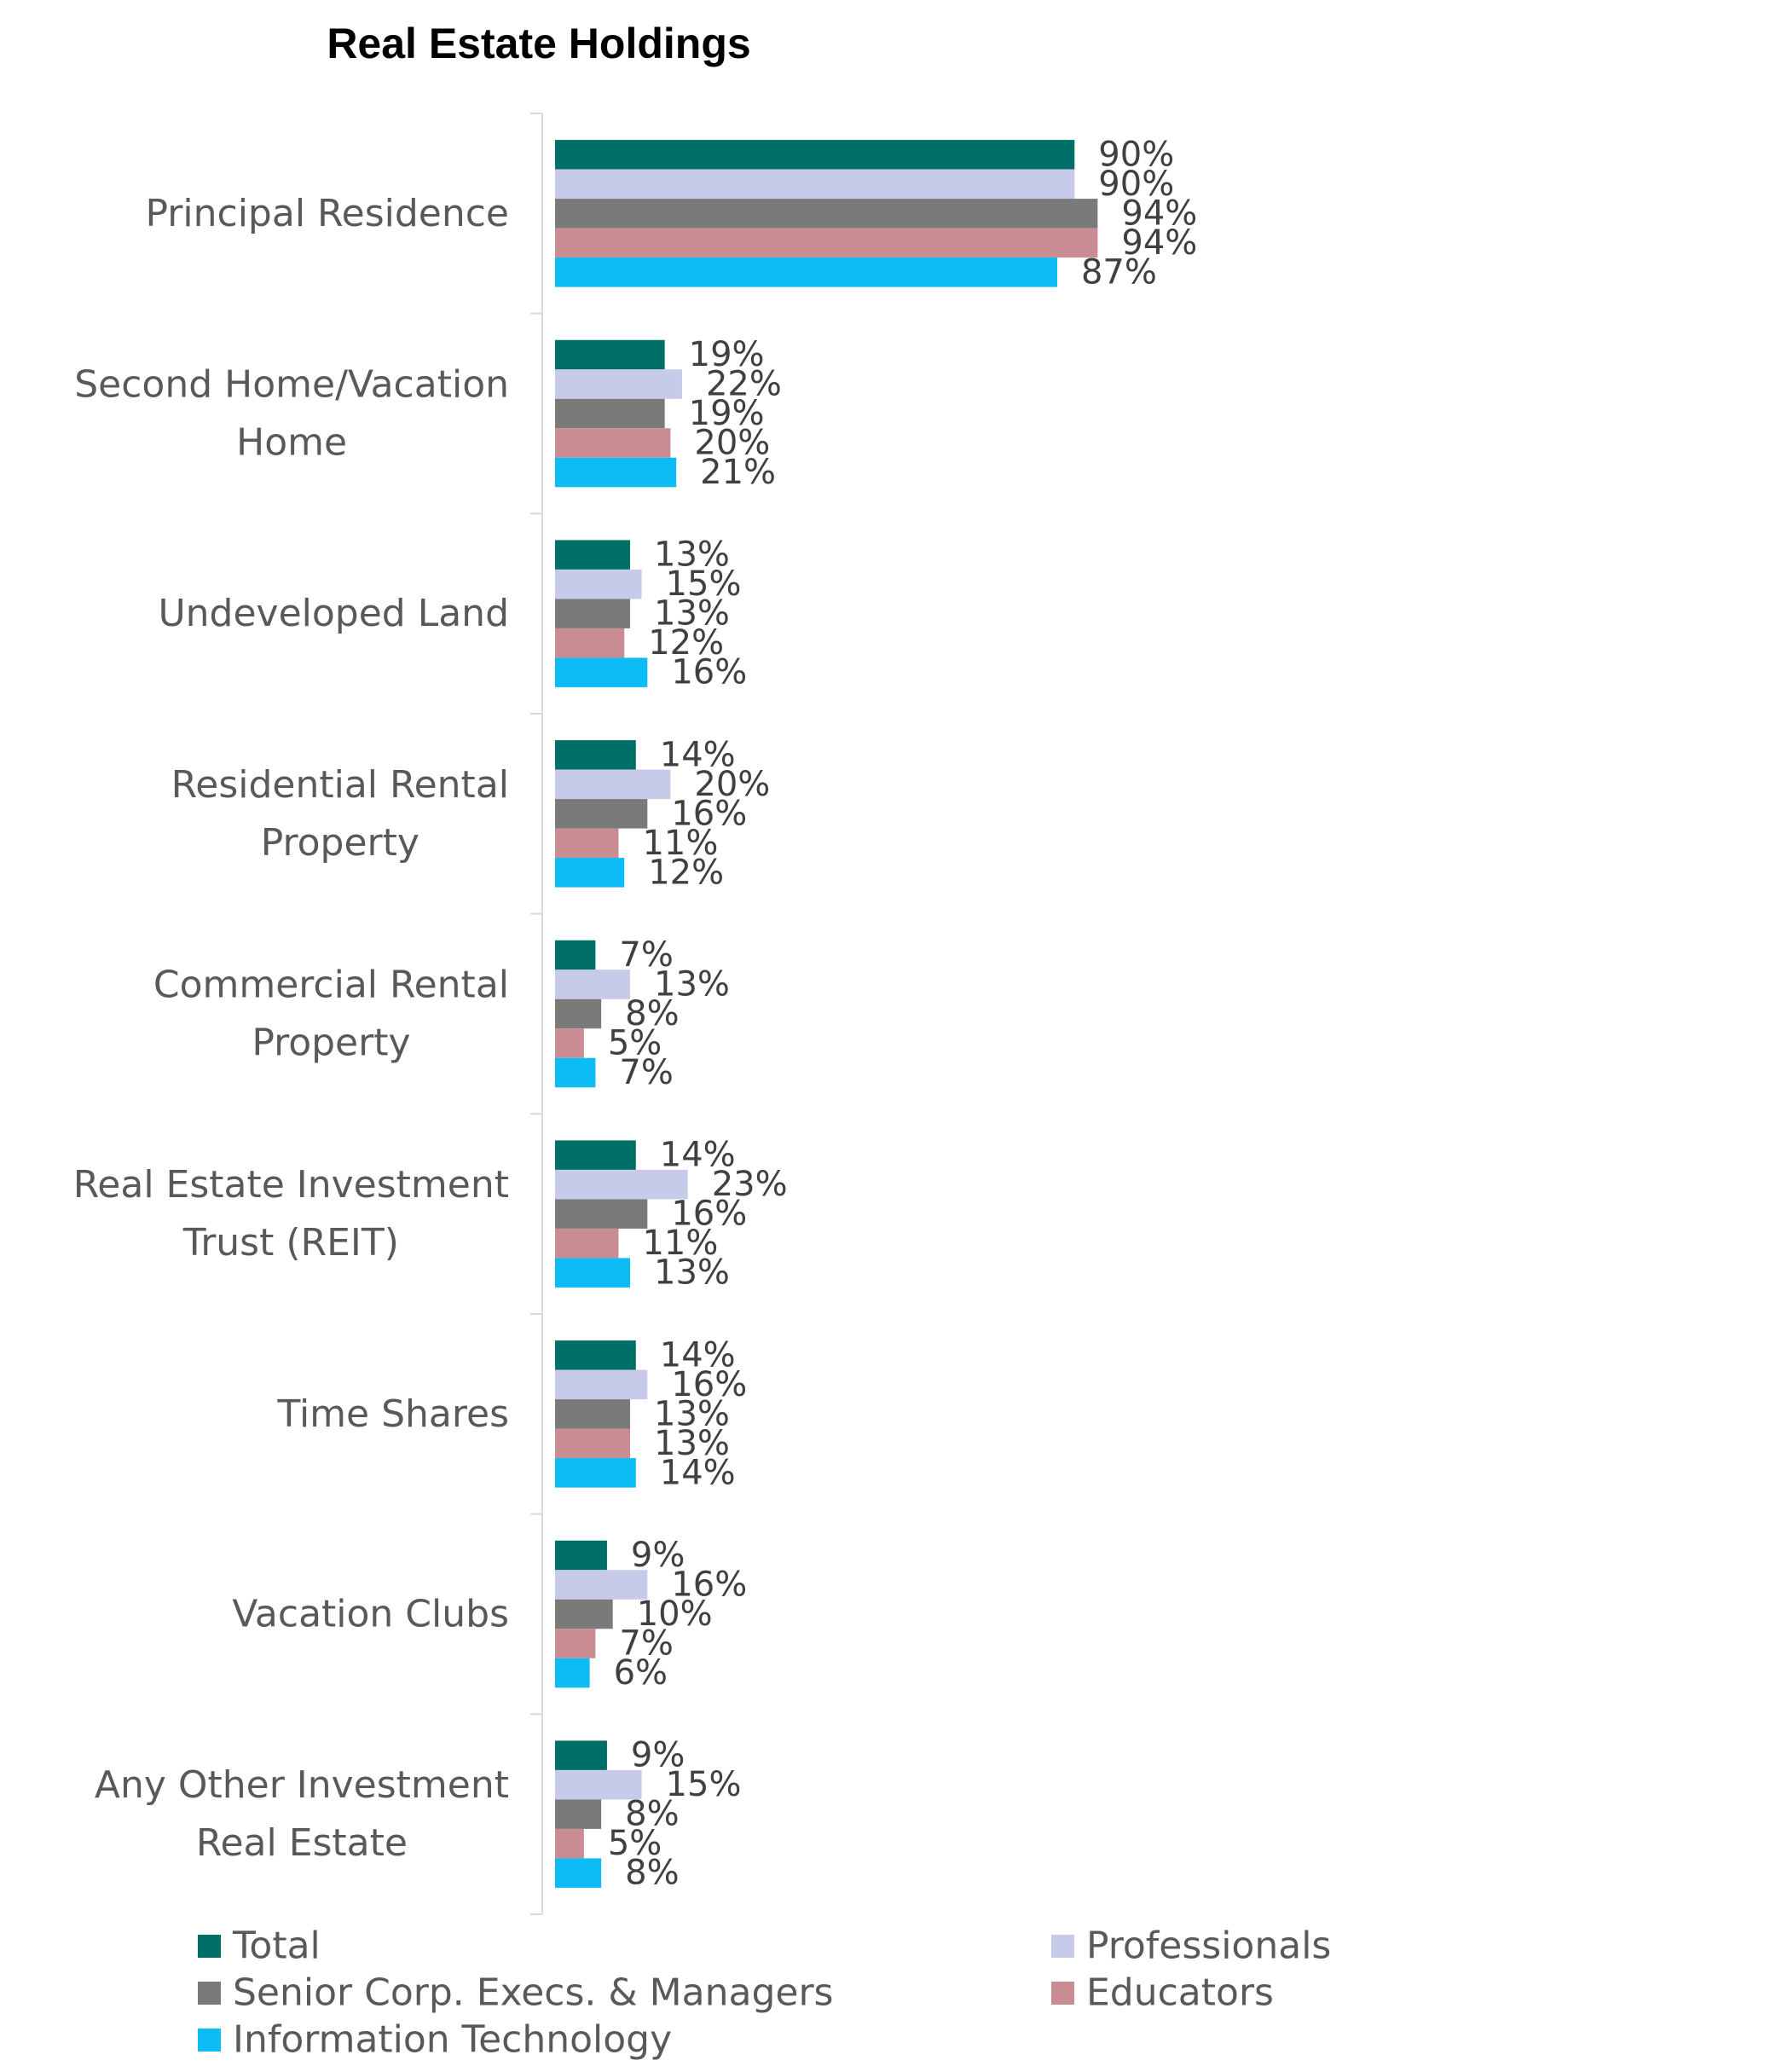 The image size is (1776, 2072). What do you see at coordinates (371, 1614) in the screenshot?
I see `category-label: Vacation Clubs` at bounding box center [371, 1614].